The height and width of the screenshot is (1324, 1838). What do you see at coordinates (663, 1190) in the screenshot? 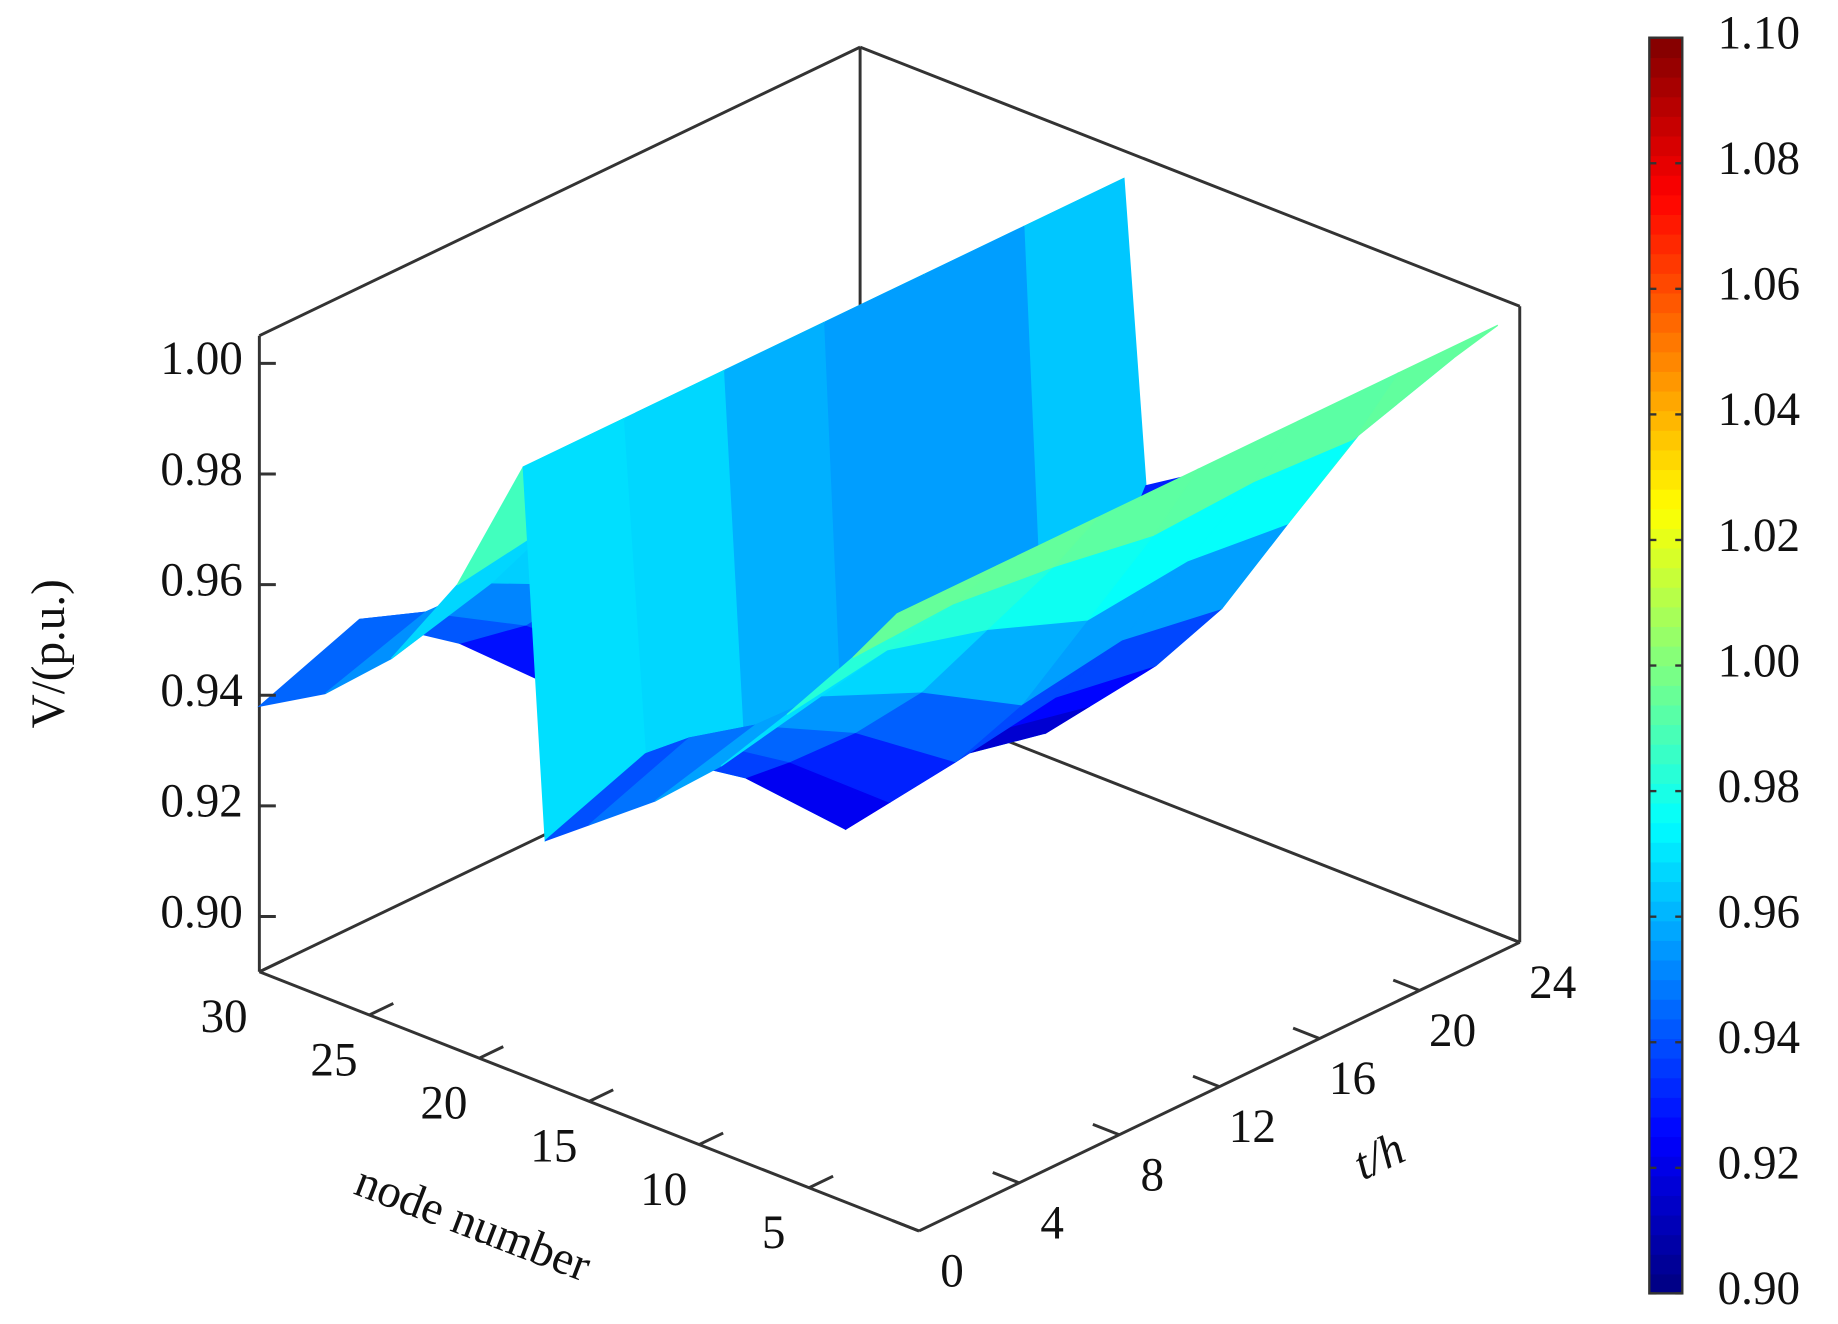
I see `x-tick-label: 10` at bounding box center [663, 1190].